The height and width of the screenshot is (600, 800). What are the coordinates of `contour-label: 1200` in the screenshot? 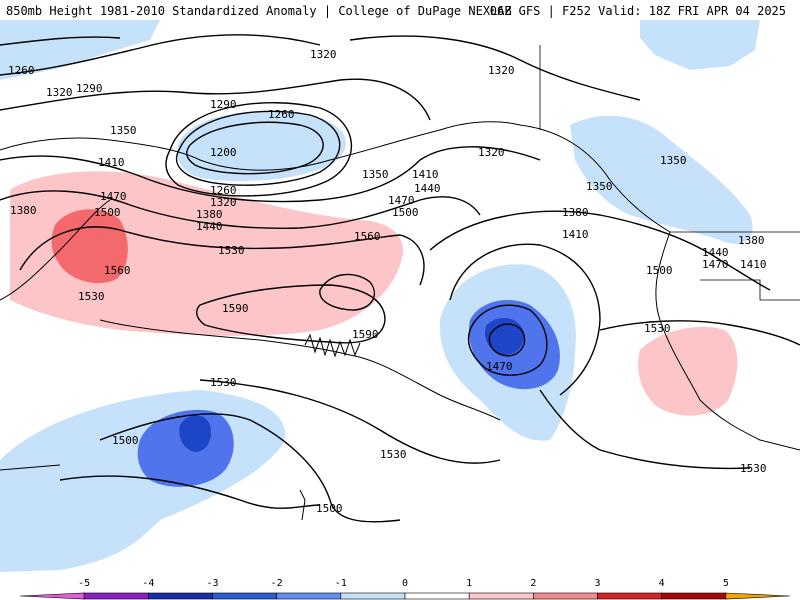 It's located at (223, 152).